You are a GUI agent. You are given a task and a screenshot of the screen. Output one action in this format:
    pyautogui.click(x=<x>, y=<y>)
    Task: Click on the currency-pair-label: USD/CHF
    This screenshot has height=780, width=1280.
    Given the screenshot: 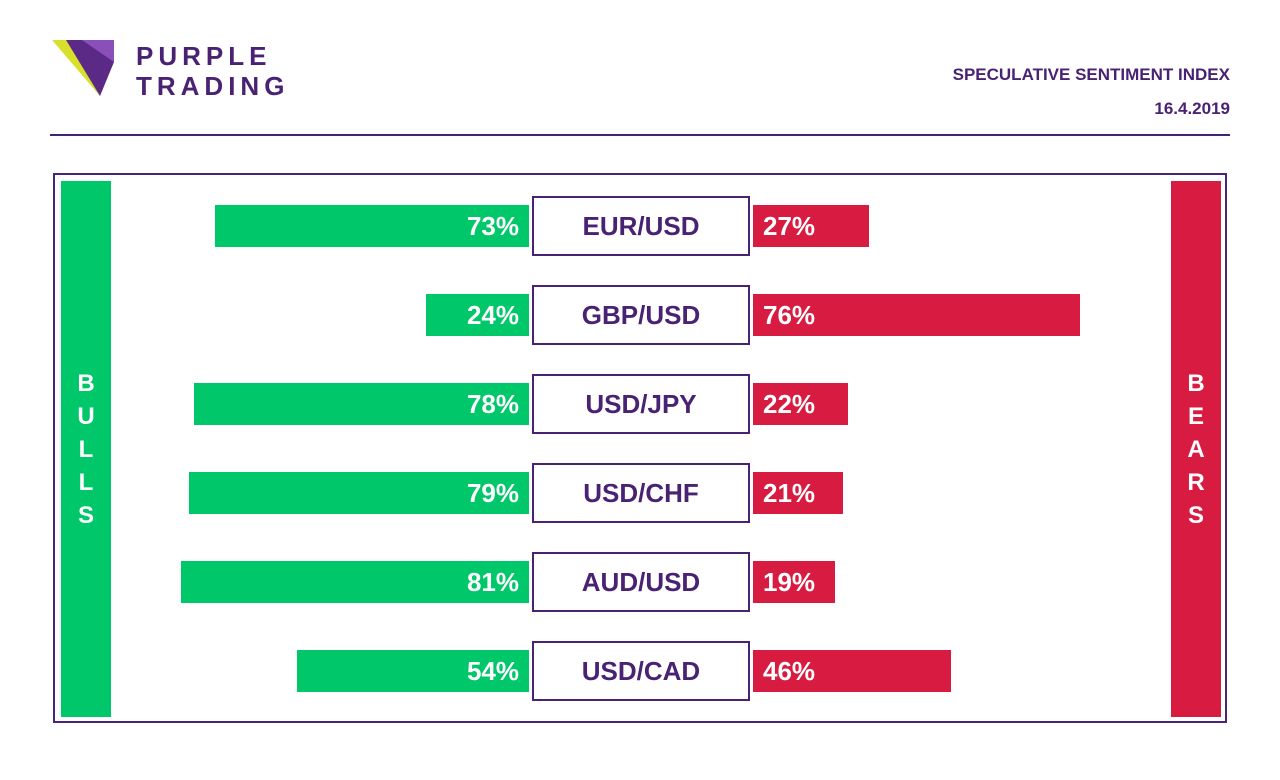 What is the action you would take?
    pyautogui.click(x=641, y=493)
    